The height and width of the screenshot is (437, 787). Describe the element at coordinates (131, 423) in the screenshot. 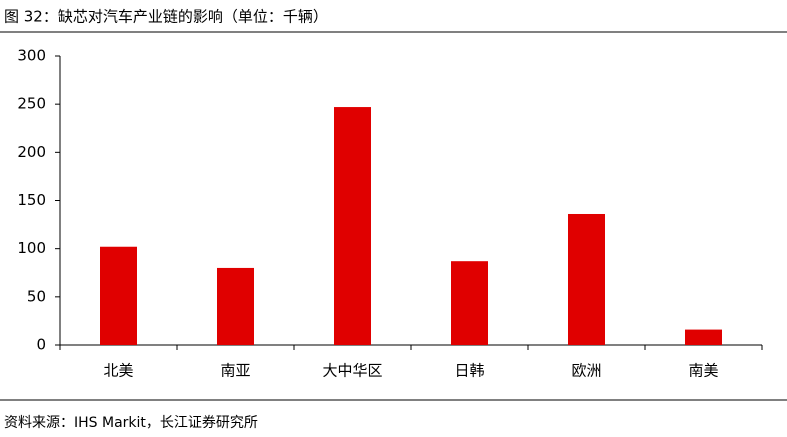

I see `source-note: 资料来源：IHS Markit，长江证券研究所` at that location.